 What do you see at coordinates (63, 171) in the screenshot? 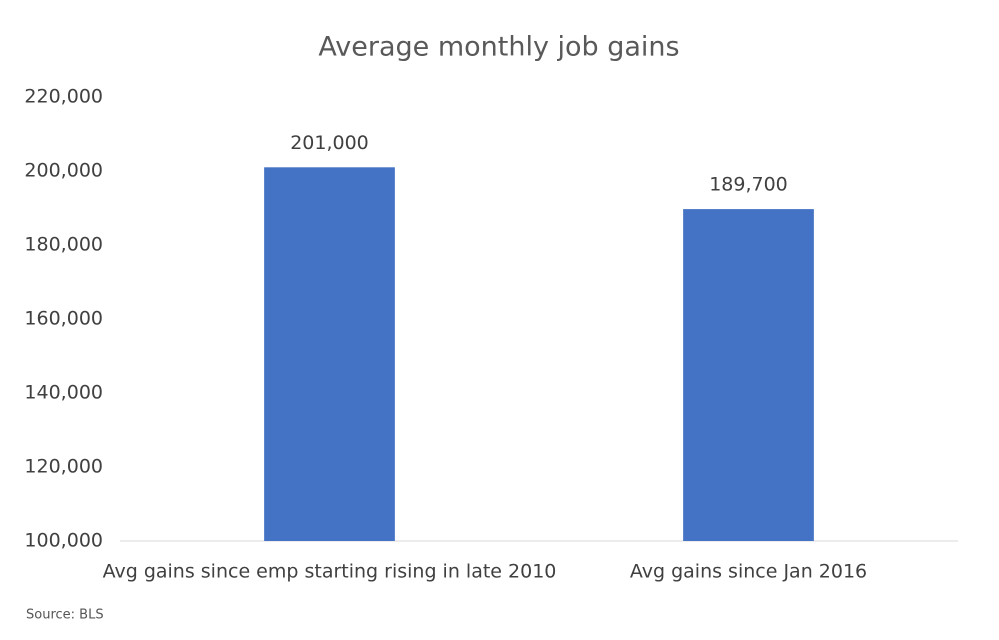
I see `y-tick-label: 200,000` at bounding box center [63, 171].